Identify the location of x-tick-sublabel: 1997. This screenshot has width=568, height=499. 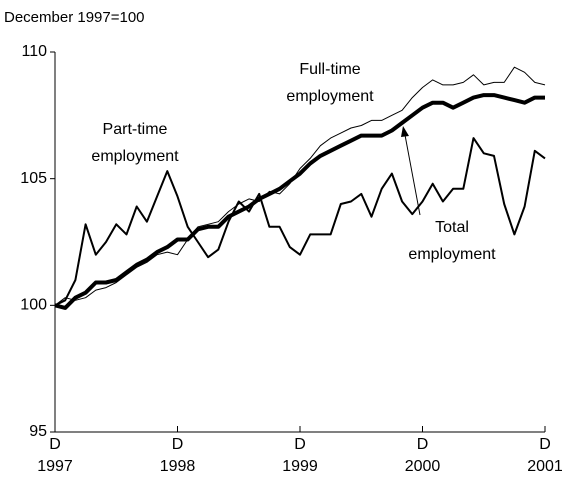
(55, 466).